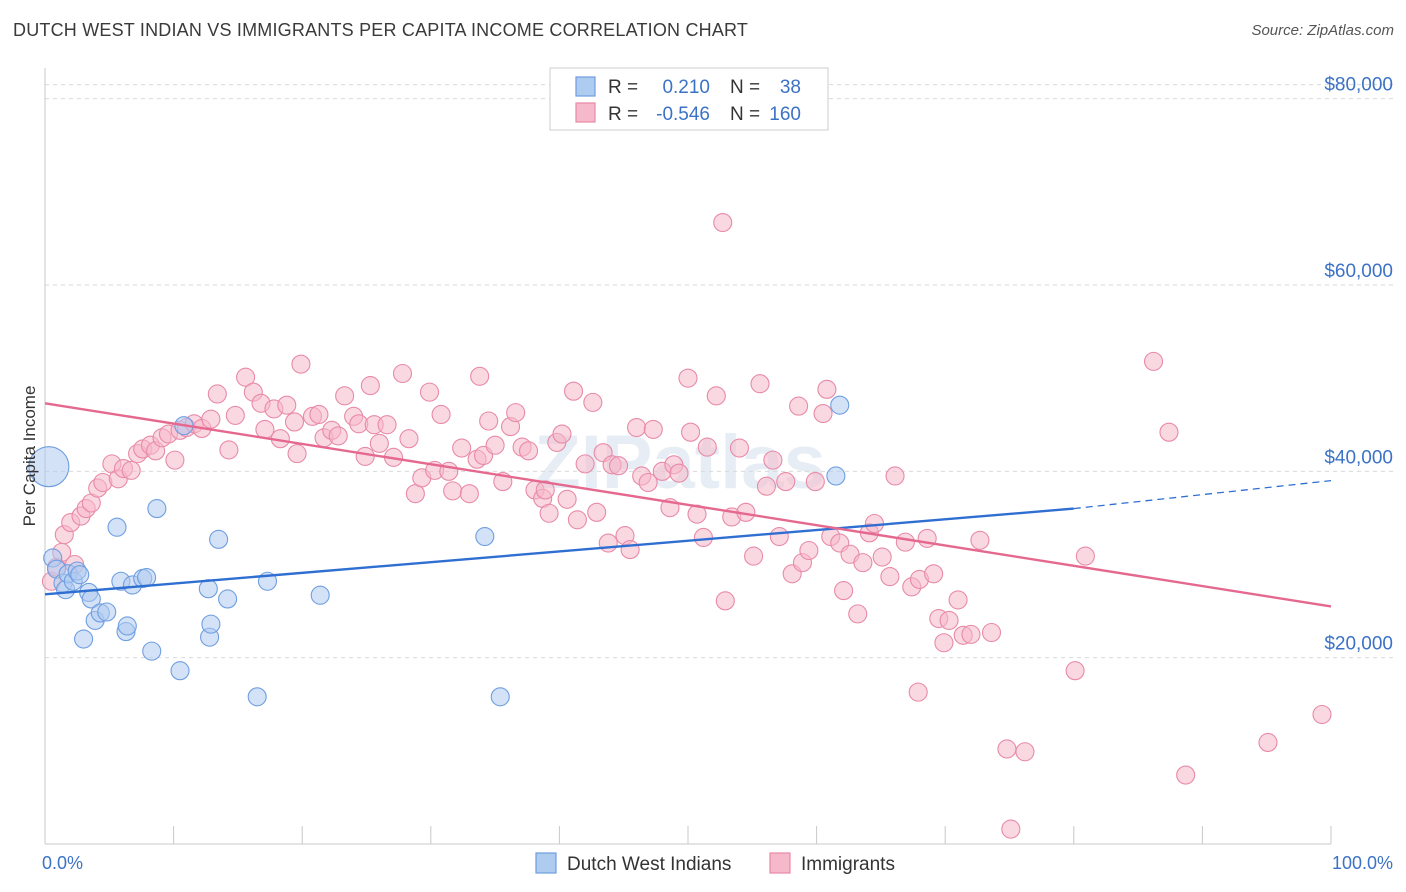 This screenshot has height=892, width=1406. I want to click on legend-r-label-pink: R =, so click(623, 114).